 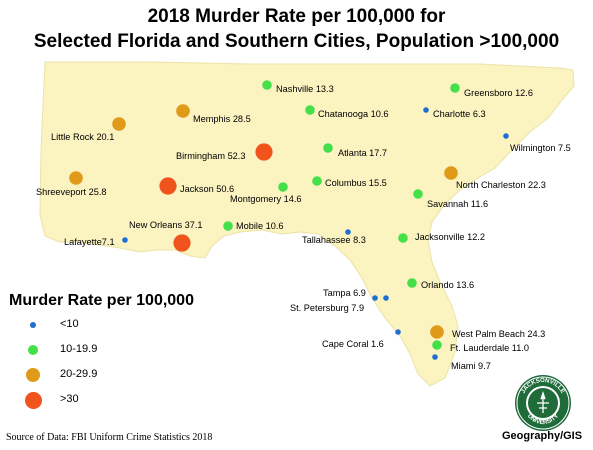 What do you see at coordinates (305, 89) in the screenshot?
I see `city-label-nashville: Nashville 13.3` at bounding box center [305, 89].